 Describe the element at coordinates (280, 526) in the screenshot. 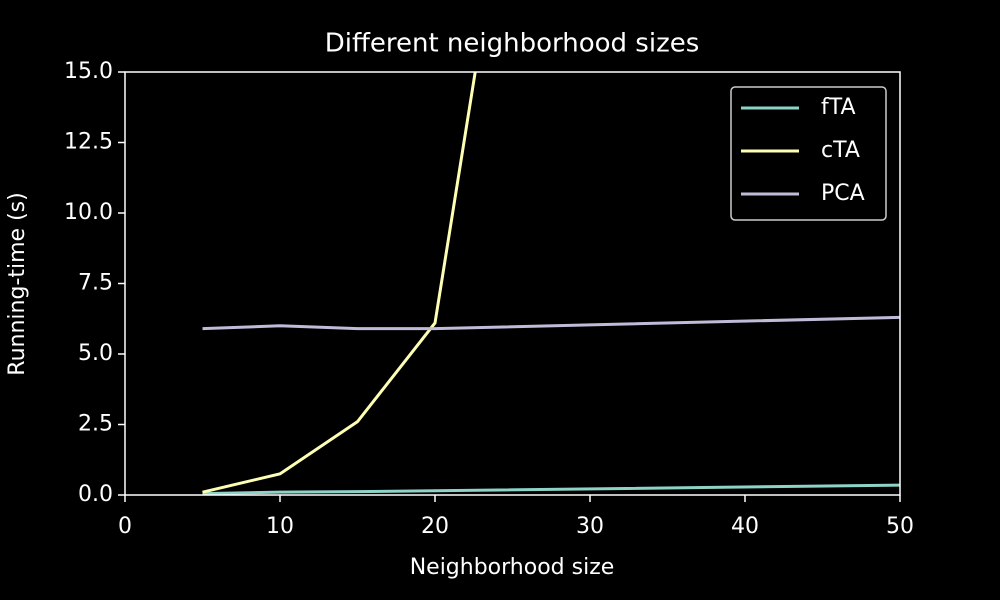

I see `x-tick-label: 10` at that location.